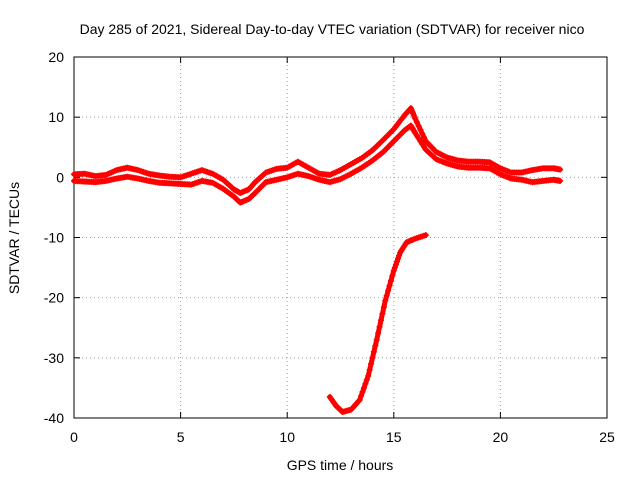 Image resolution: width=640 pixels, height=480 pixels. What do you see at coordinates (317, 164) in the screenshot?
I see `series-main-band-lower` at bounding box center [317, 164].